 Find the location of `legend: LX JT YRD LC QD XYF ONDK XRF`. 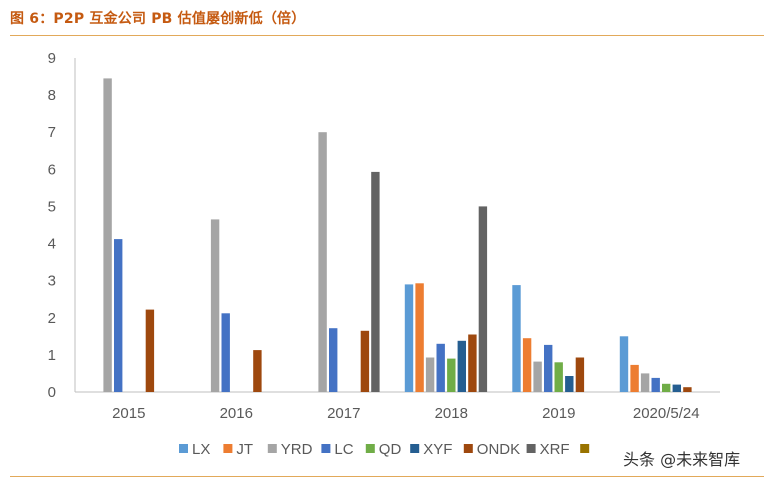

legend: LX JT YRD LC QD XYF ONDK XRF is located at coordinates (384, 449).